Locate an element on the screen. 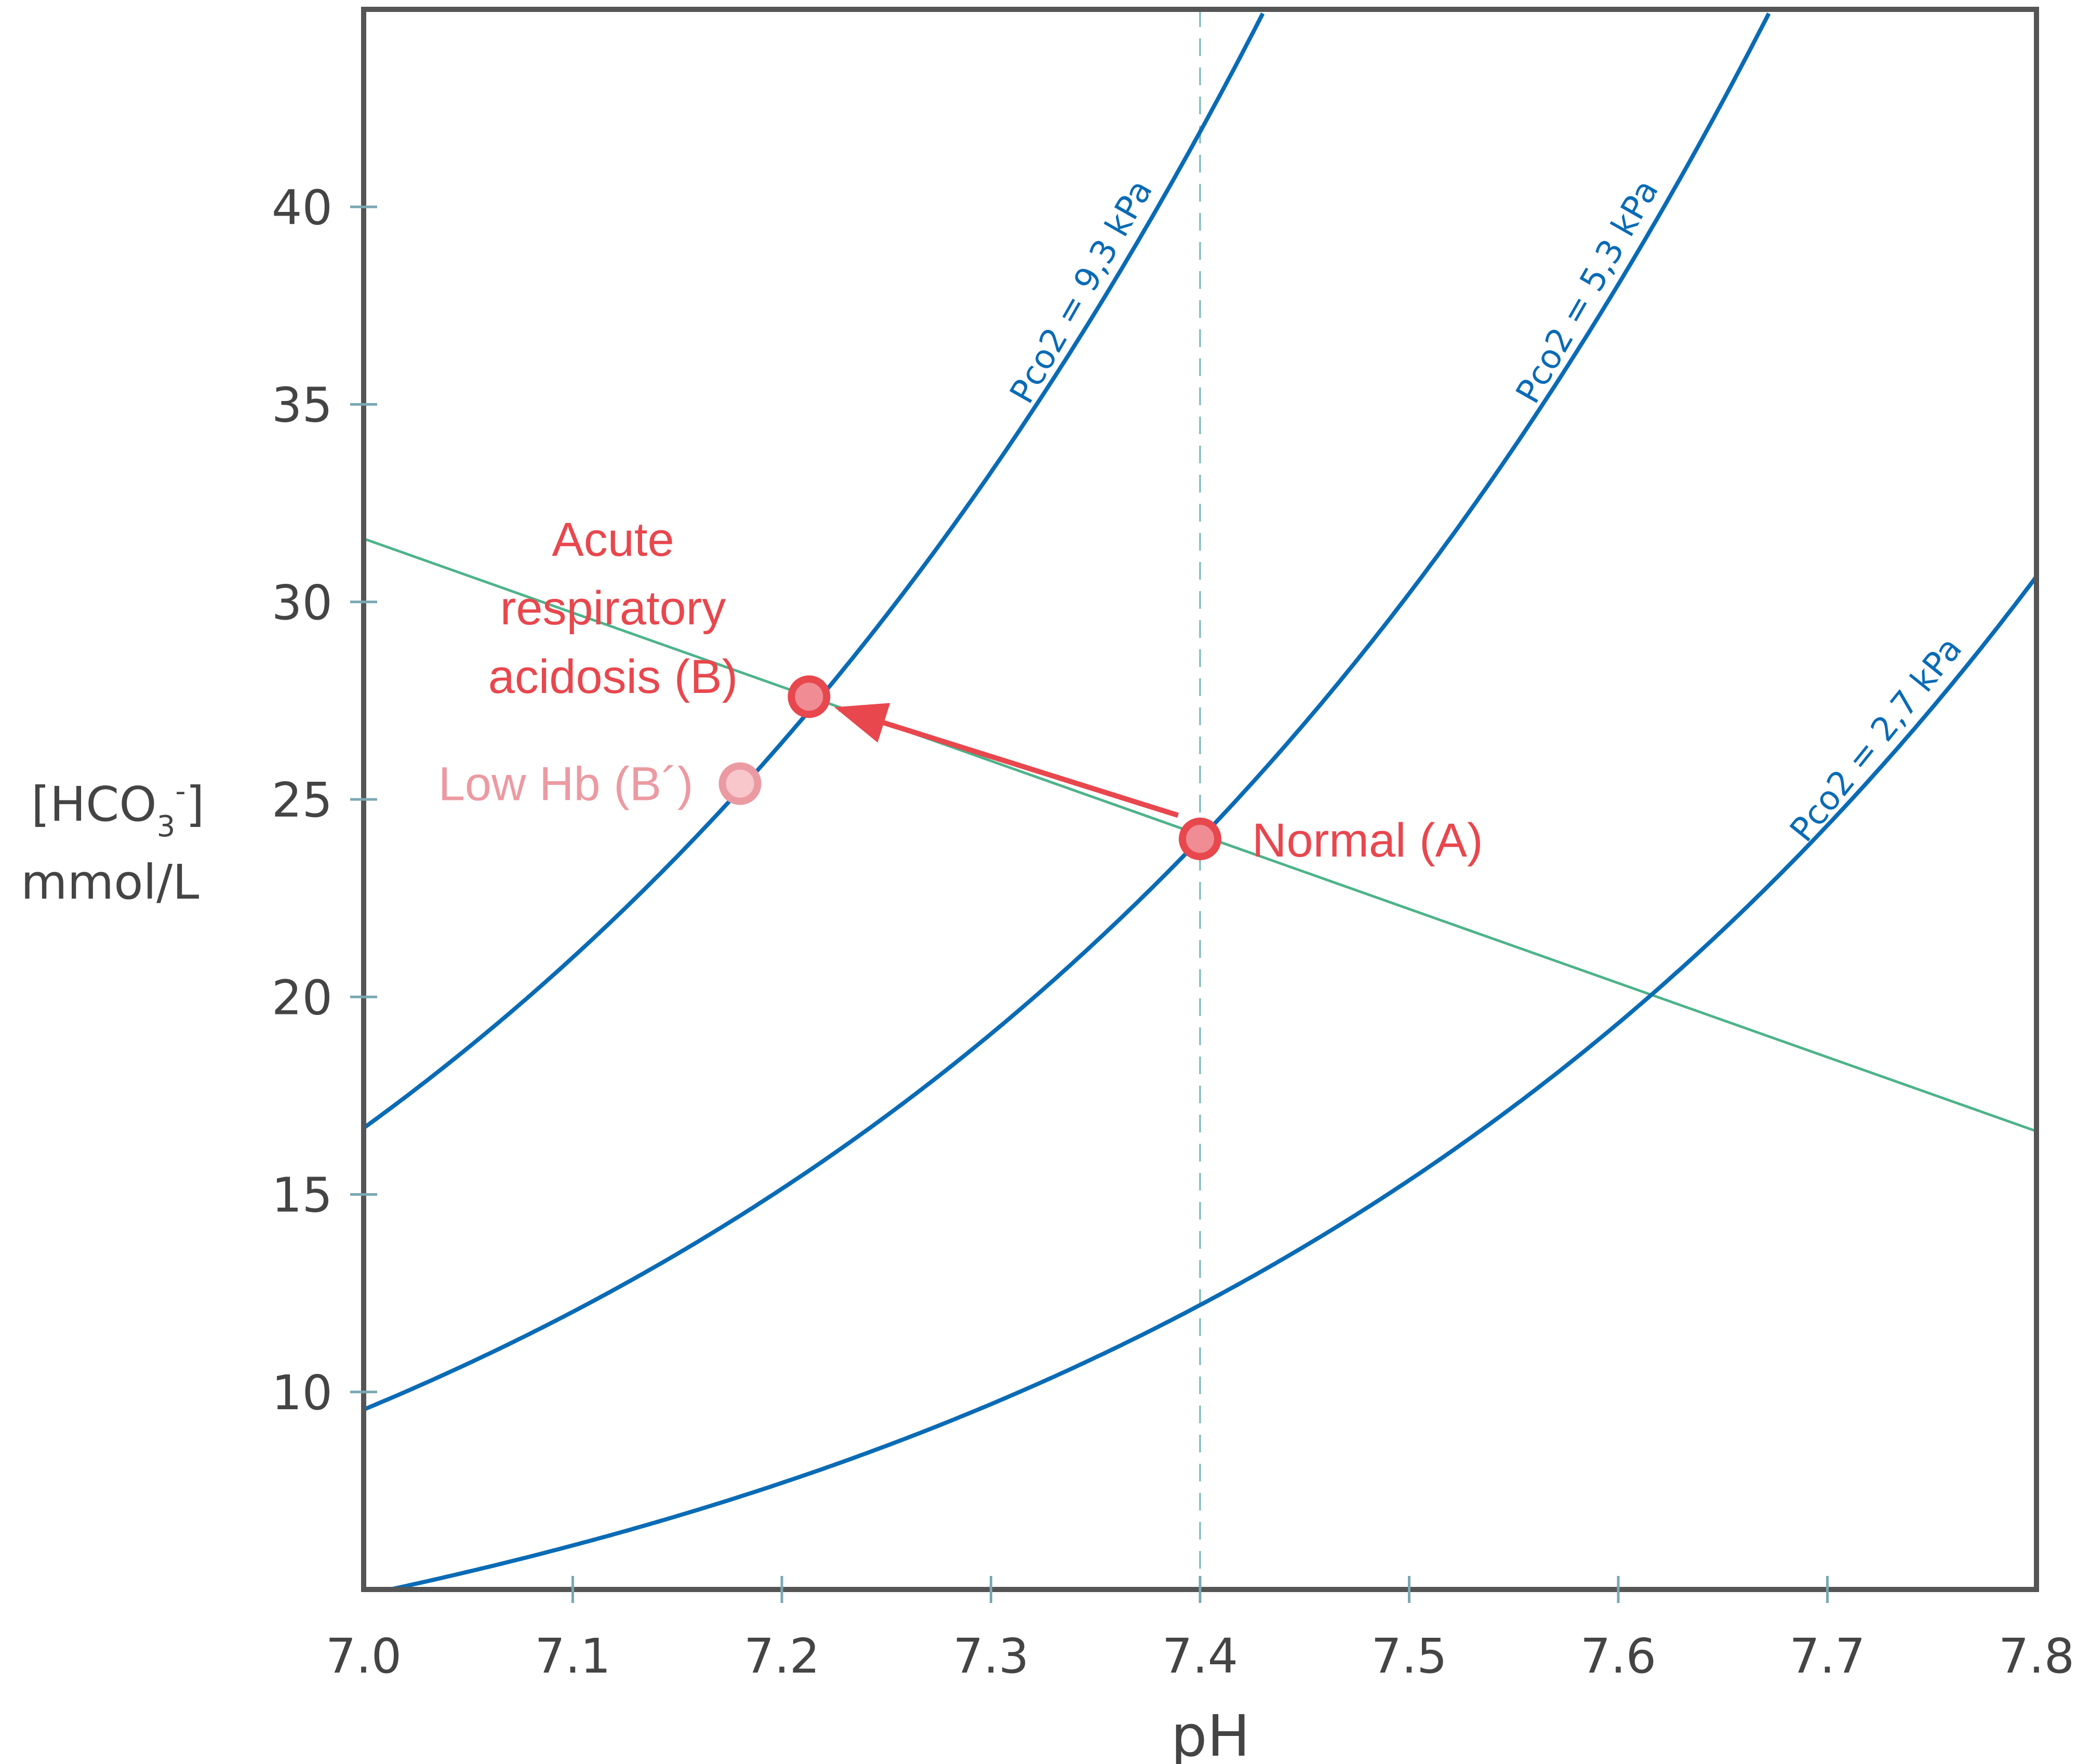  isobar-label-1: Pco2 = 9,3 kPa is located at coordinates (1081, 291).